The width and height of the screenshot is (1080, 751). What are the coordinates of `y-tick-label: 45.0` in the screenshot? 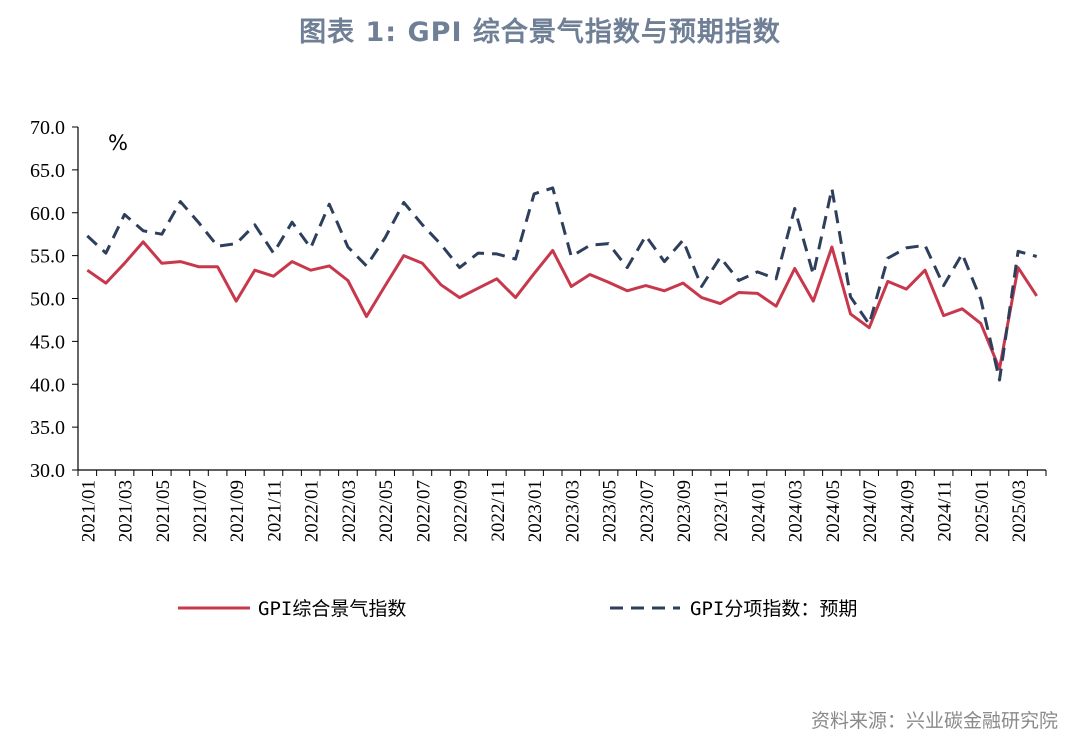 It's located at (47, 342).